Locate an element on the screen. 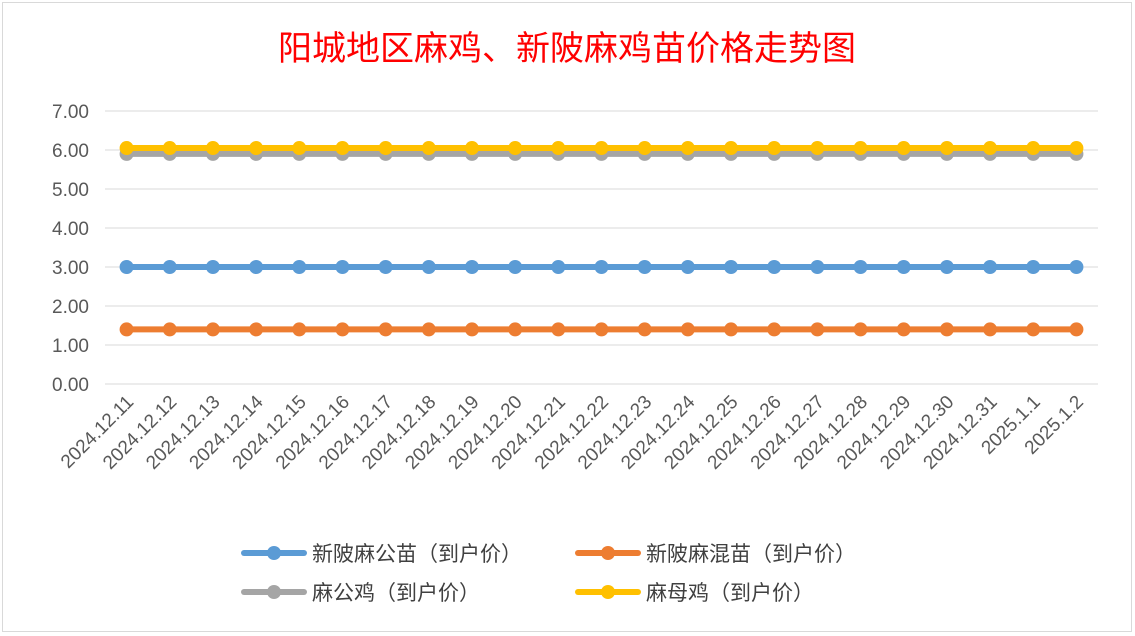 This screenshot has height=636, width=1135. y-axis-labels: 0.00 1.00 2.00 3.00 4.00 5.00 6.00 7.00 is located at coordinates (70, 249).